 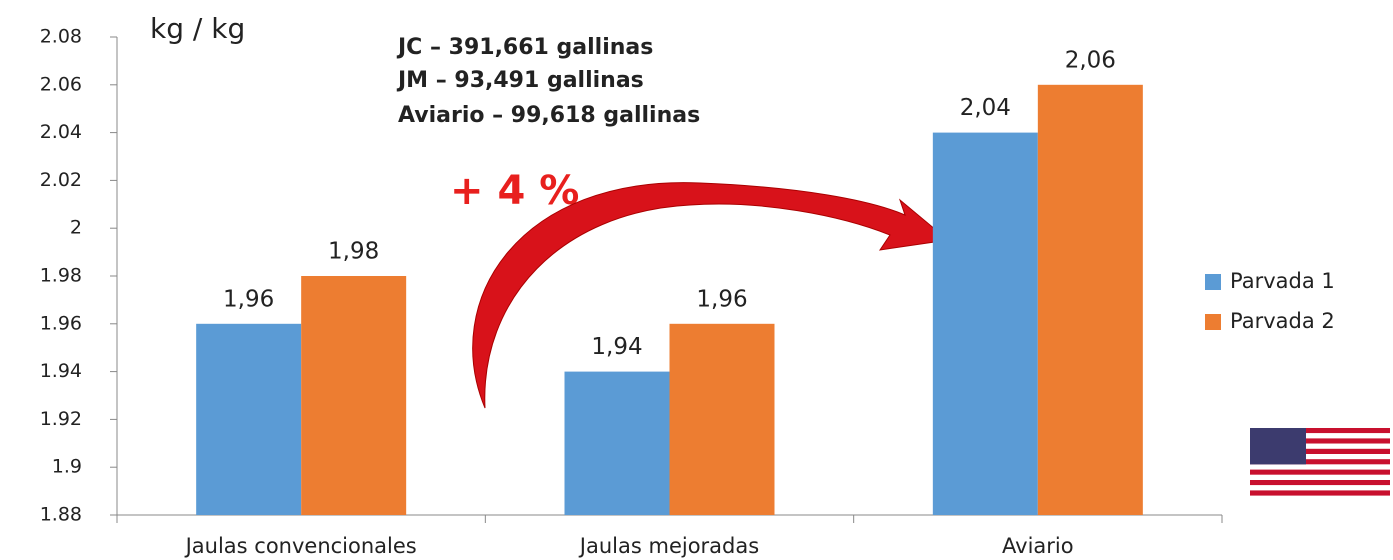 What do you see at coordinates (61, 323) in the screenshot?
I see `y-tick-label: 1.96` at bounding box center [61, 323].